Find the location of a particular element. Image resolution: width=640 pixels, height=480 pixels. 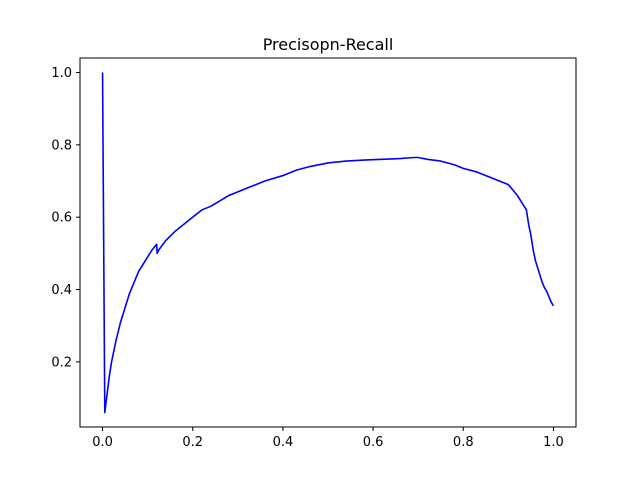

x-tick-label: 0.4 is located at coordinates (283, 442).